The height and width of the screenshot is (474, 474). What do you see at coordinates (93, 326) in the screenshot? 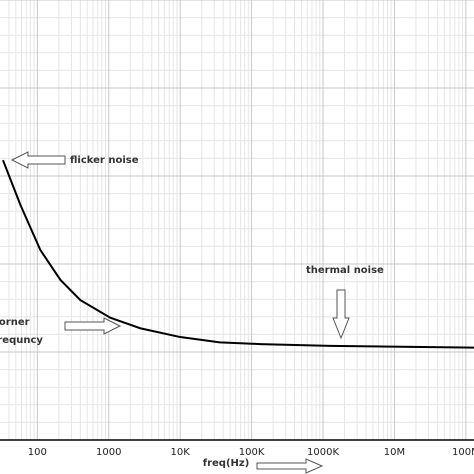
I see `corner-arrow` at bounding box center [93, 326].